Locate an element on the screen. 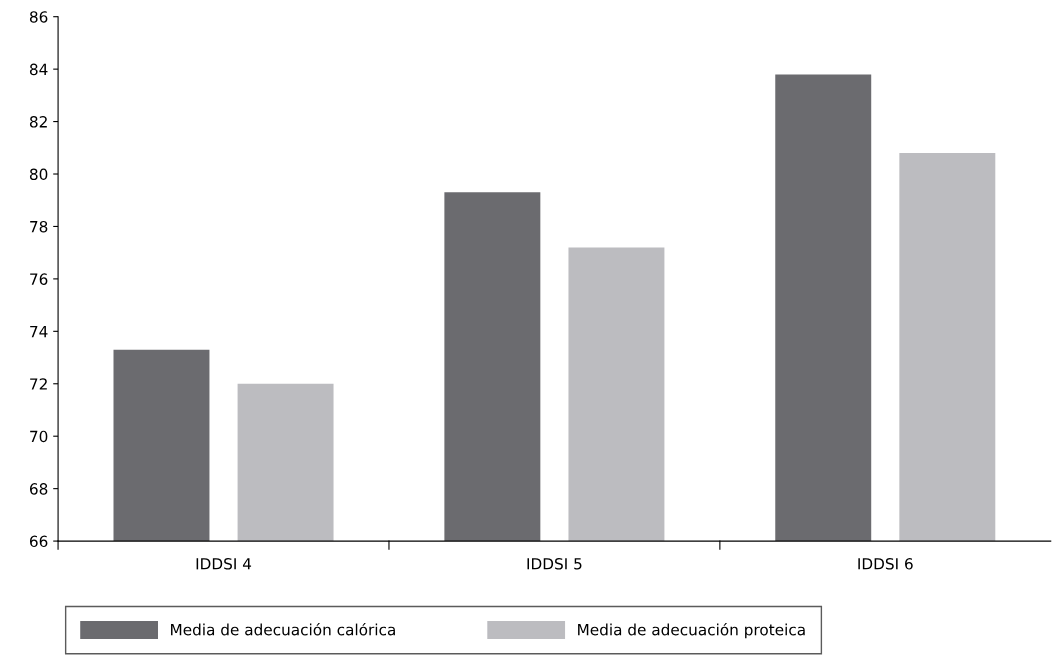  y-tick-label: 86 is located at coordinates (38, 17).